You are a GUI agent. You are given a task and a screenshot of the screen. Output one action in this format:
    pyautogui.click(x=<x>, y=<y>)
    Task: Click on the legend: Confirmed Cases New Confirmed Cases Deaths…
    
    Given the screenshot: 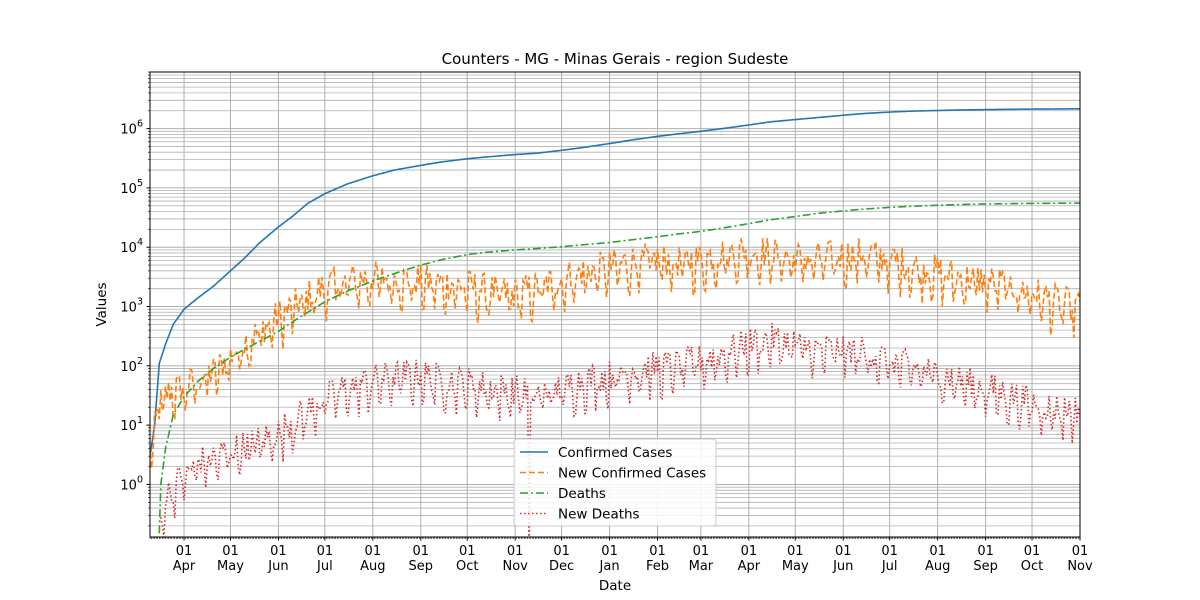 What is the action you would take?
    pyautogui.click(x=615, y=482)
    